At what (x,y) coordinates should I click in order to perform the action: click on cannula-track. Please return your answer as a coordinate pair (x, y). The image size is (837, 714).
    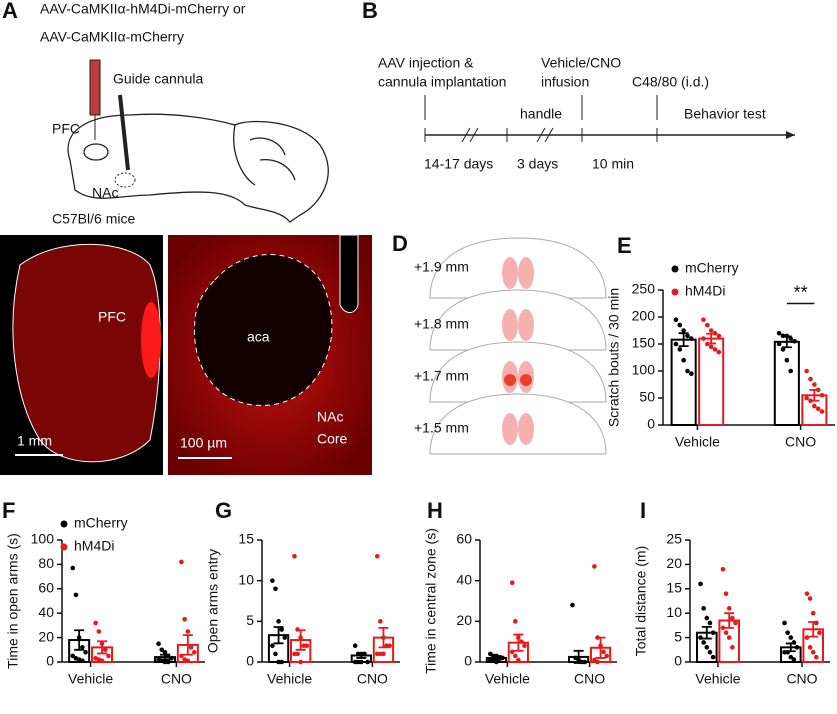
    Looking at the image, I should click on (349, 273).